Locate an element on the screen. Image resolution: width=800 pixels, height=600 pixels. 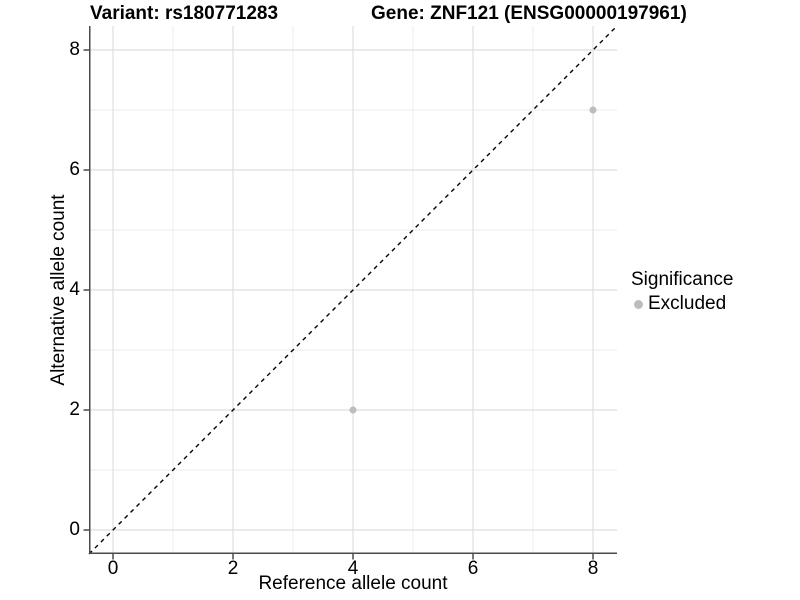
x-tick-label: 6 is located at coordinates (473, 568).